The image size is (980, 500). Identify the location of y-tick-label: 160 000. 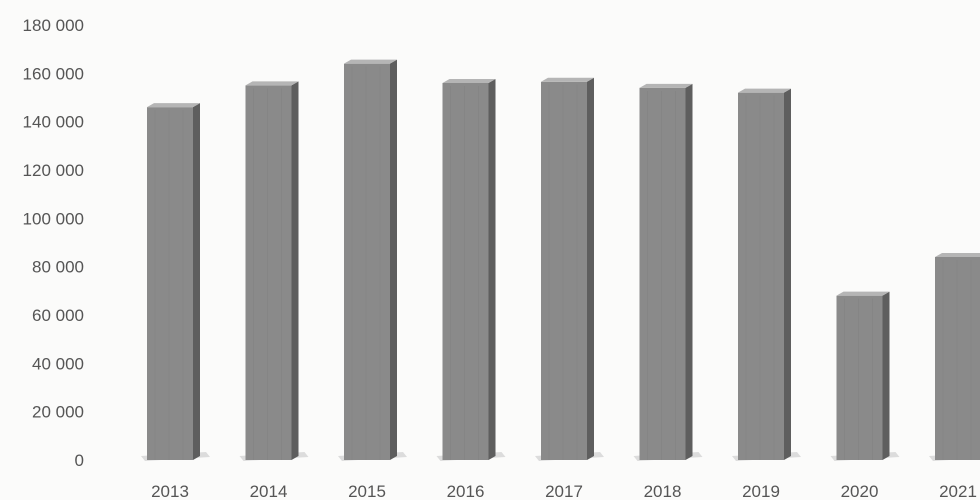
(53, 73).